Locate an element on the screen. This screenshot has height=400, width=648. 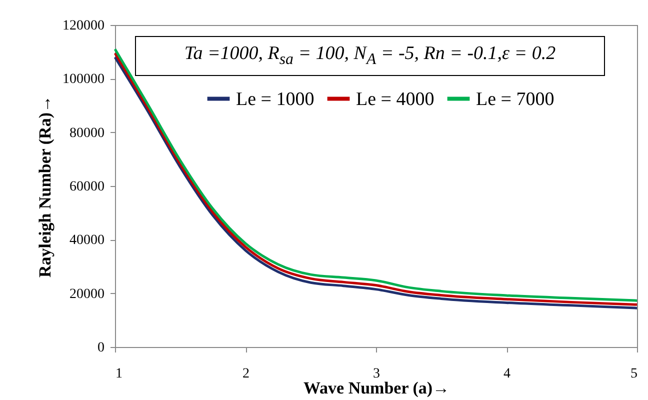
legend-label: Le = 7000 is located at coordinates (515, 99).